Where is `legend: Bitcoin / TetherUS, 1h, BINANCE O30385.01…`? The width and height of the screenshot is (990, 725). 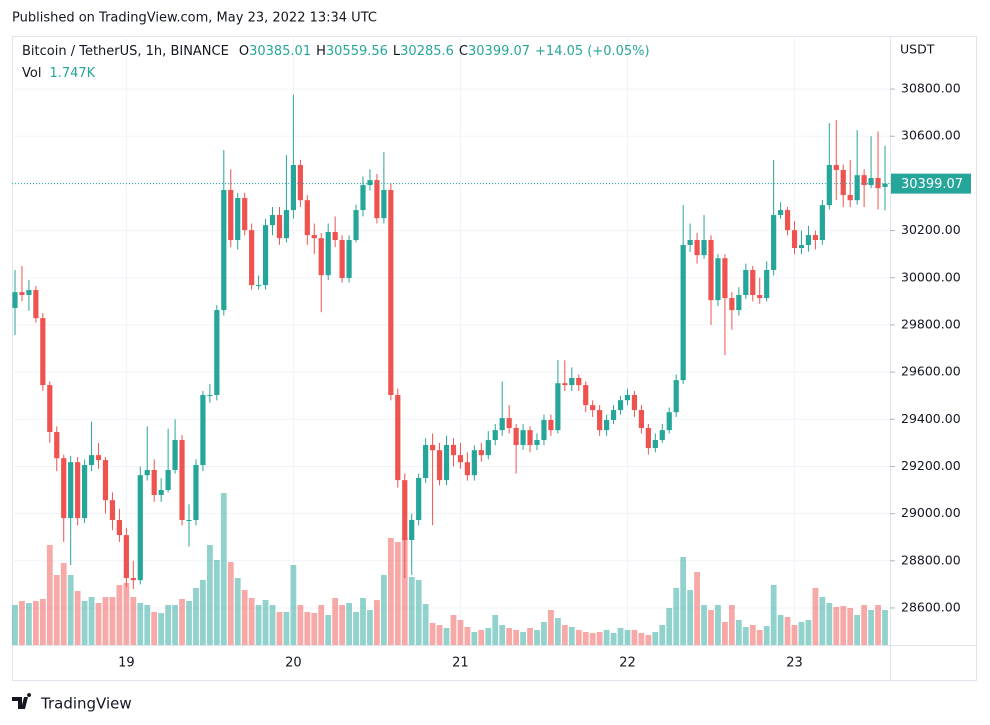
legend: Bitcoin / TetherUS, 1h, BINANCE O30385.01… is located at coordinates (336, 51).